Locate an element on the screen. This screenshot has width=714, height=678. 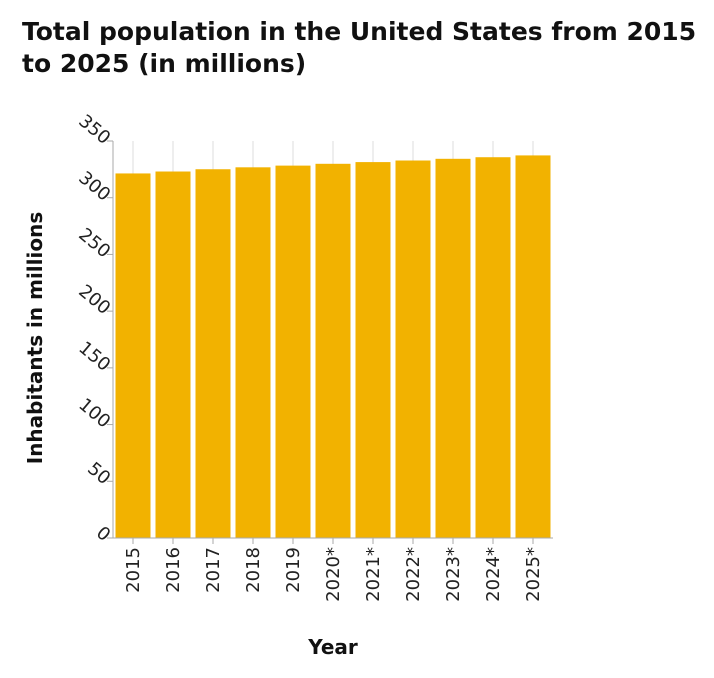
bar-2022-projected is located at coordinates (413, 349).